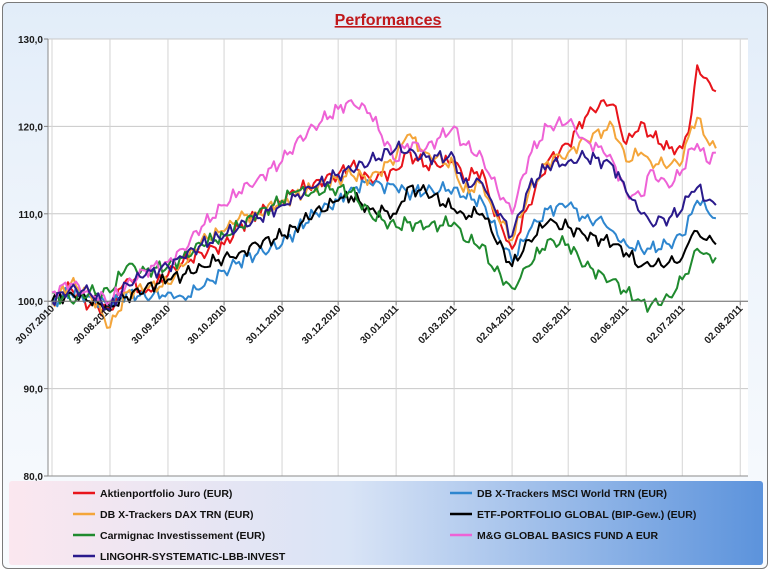 Image resolution: width=770 pixels, height=571 pixels. Describe the element at coordinates (182, 536) in the screenshot. I see `legend-label-4: Carmignac Investissement (EUR)` at that location.